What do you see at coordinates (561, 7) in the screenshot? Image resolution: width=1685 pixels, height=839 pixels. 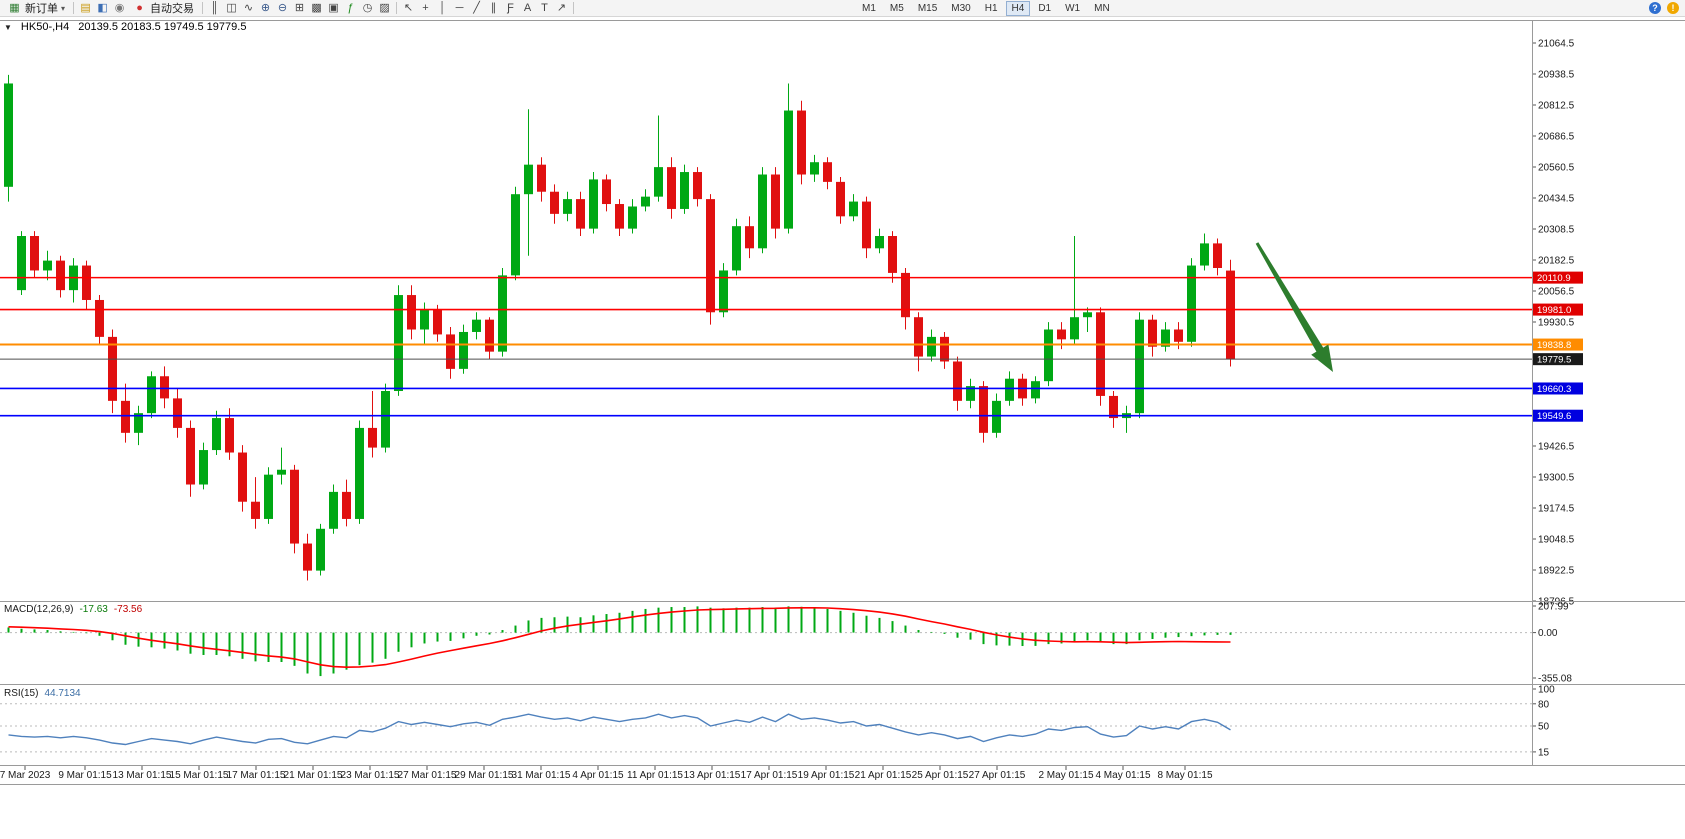 I see `arrow-tool-icon: ↗` at bounding box center [561, 7].